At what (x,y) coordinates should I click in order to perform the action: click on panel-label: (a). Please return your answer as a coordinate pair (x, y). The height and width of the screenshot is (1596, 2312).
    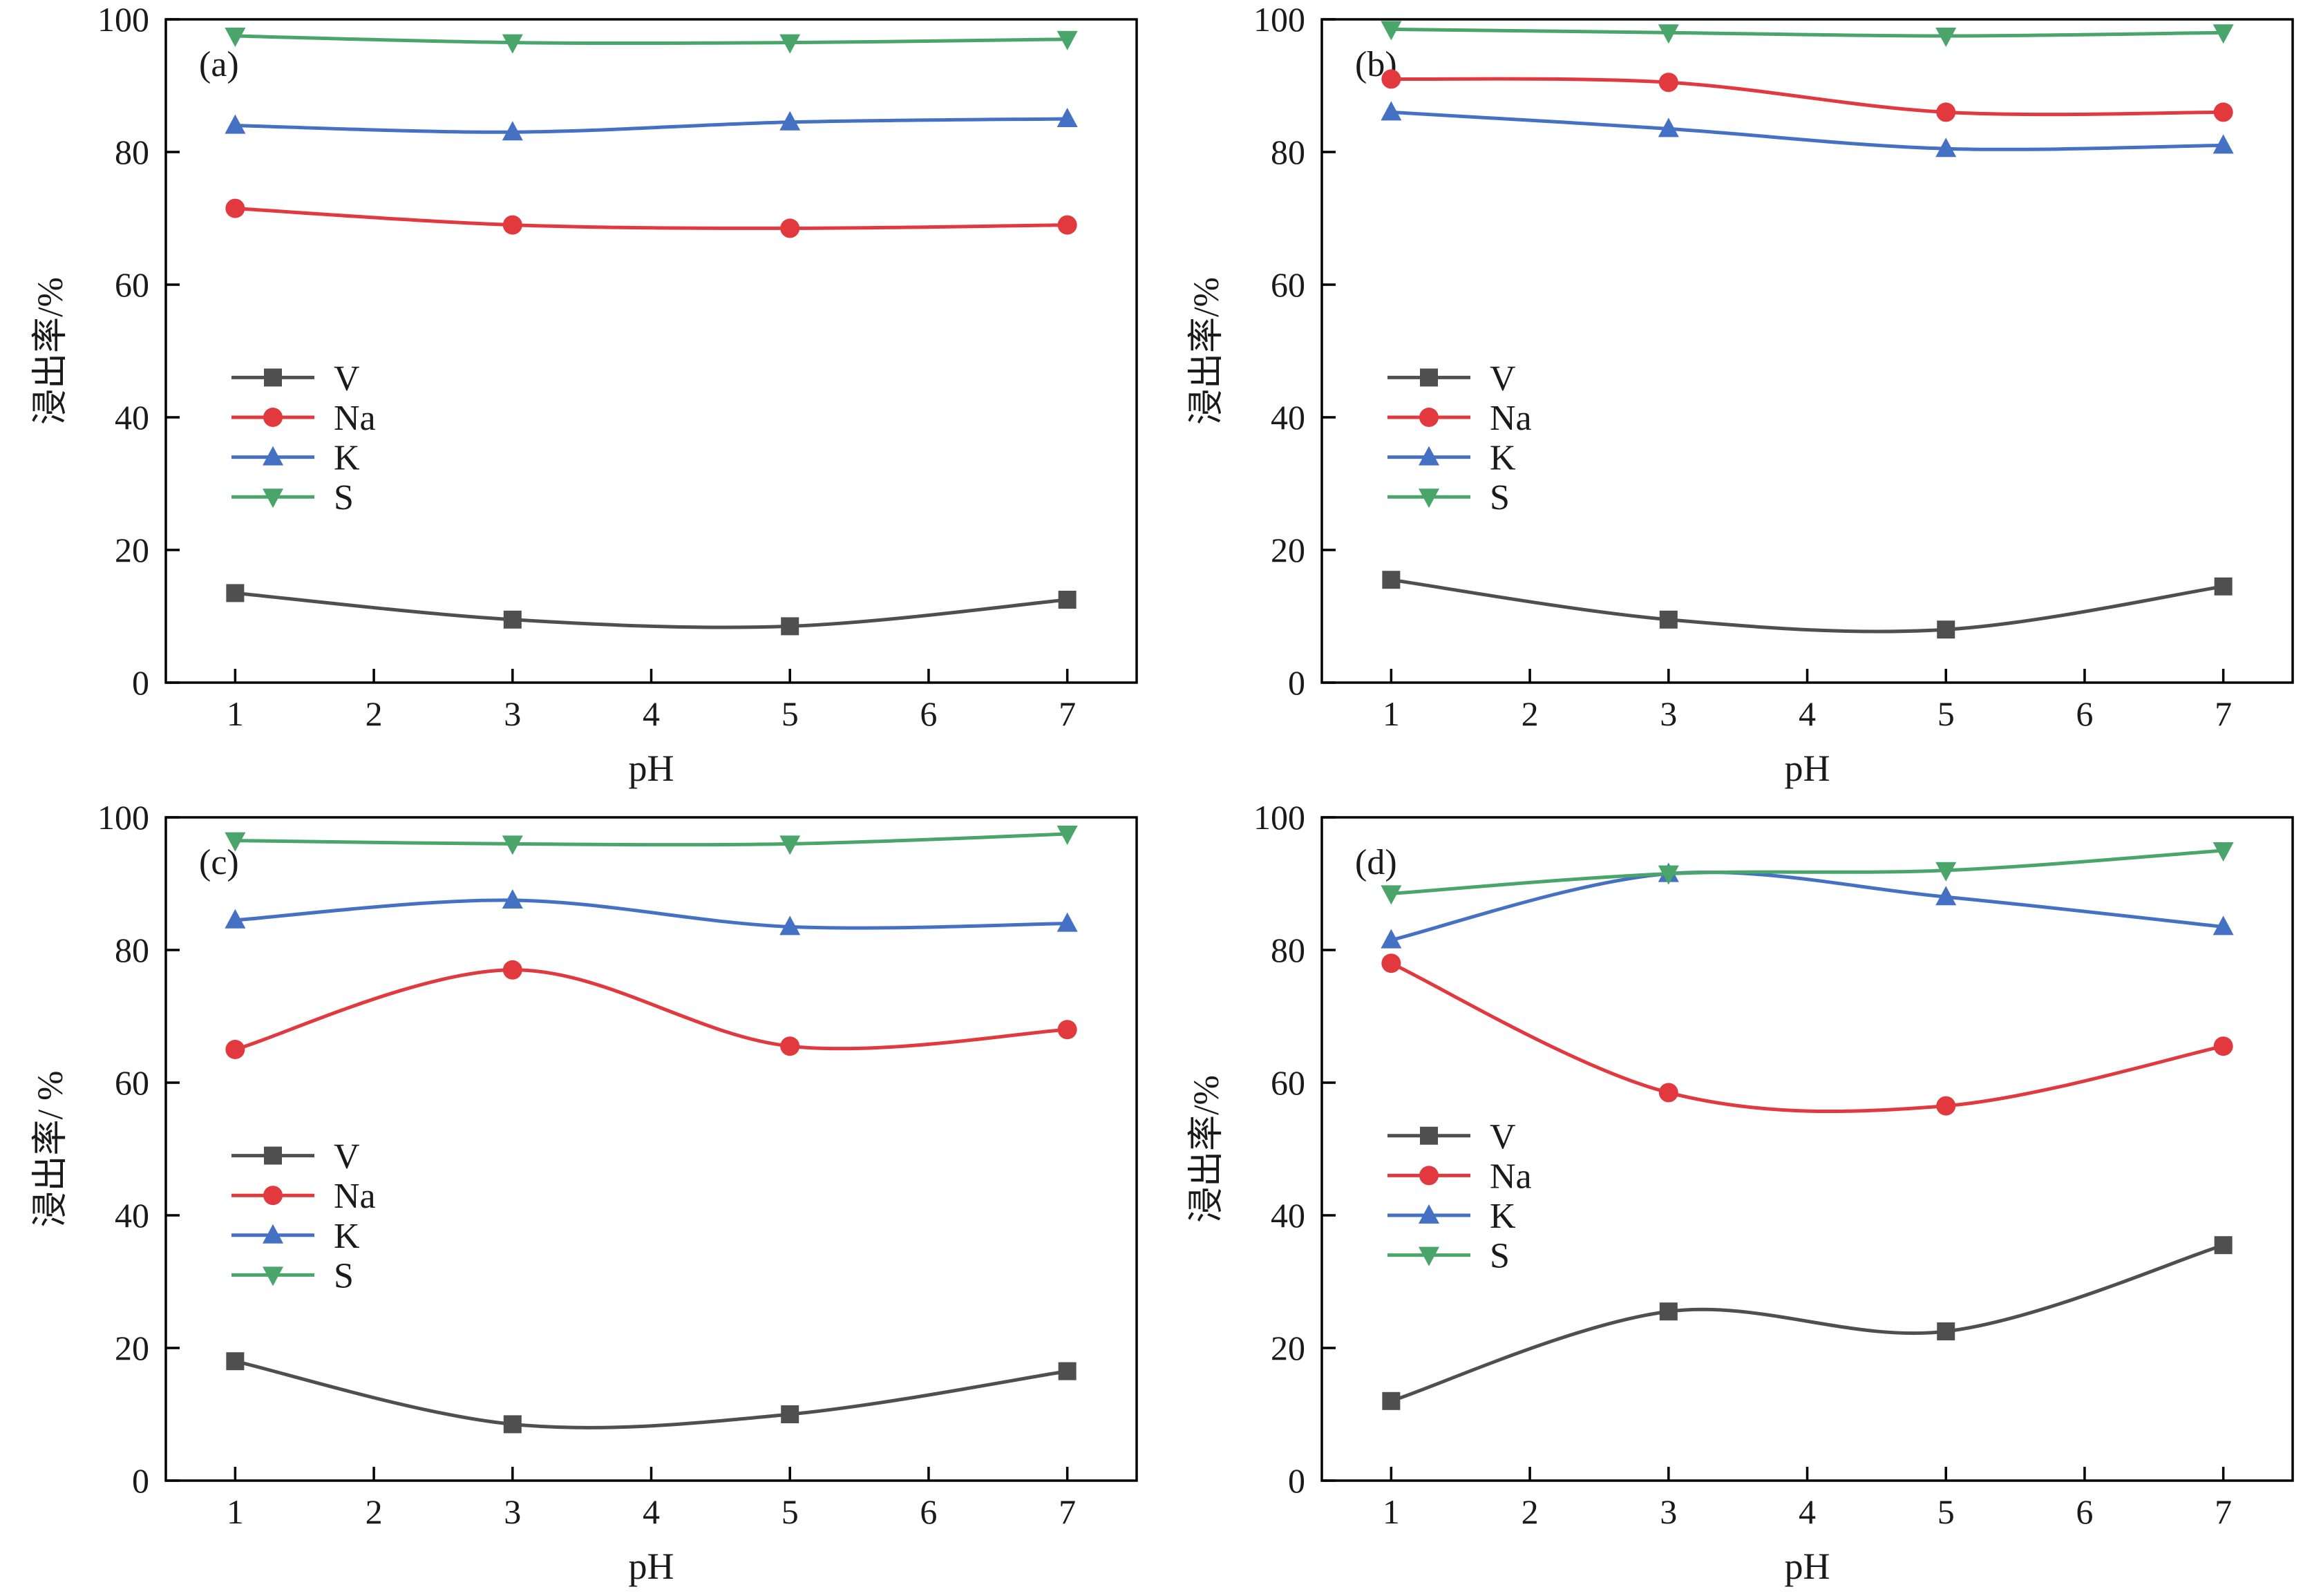
    Looking at the image, I should click on (219, 64).